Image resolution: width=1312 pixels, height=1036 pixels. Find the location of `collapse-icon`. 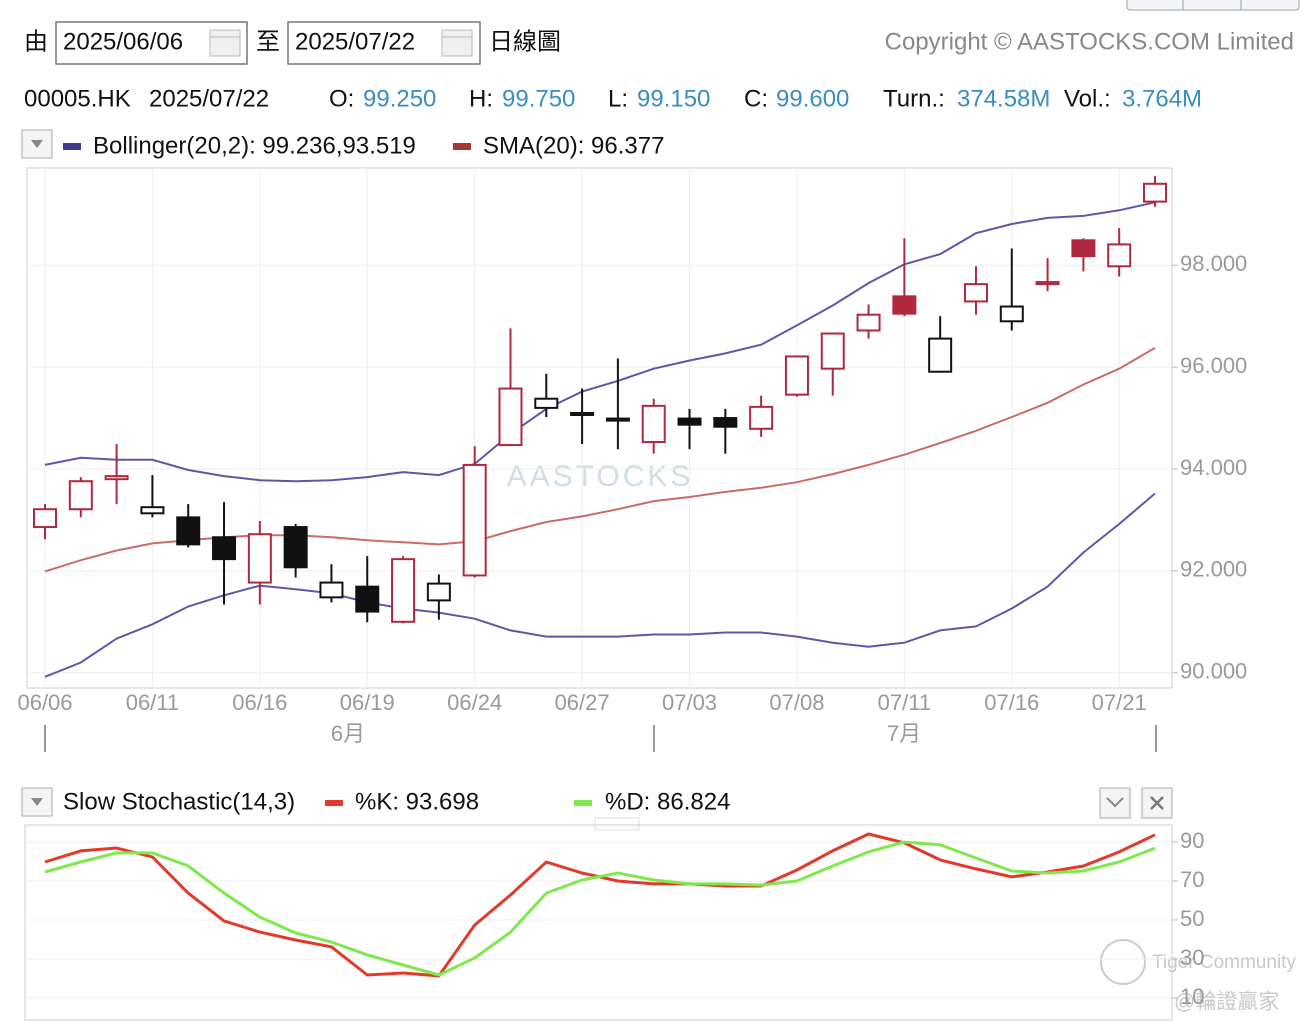

collapse-icon is located at coordinates (1115, 802).